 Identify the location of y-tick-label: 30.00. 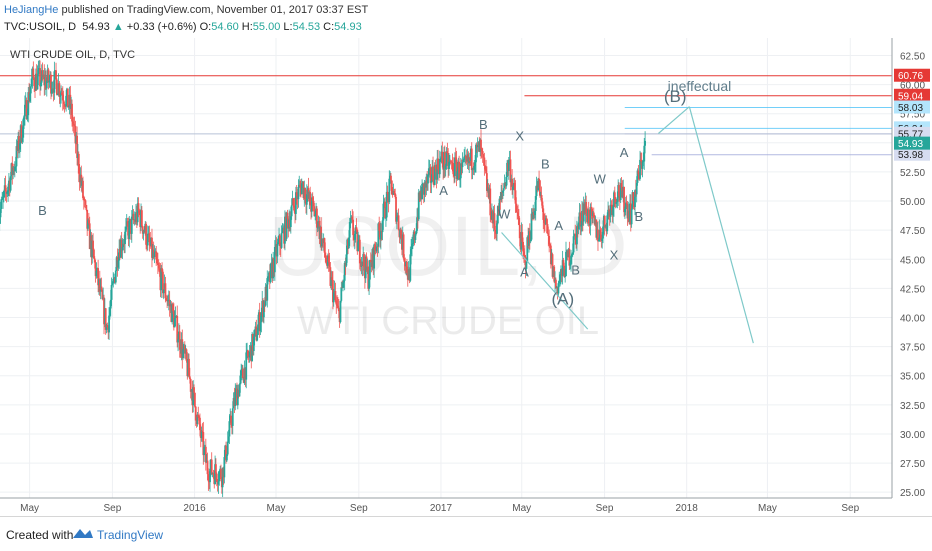
(912, 435).